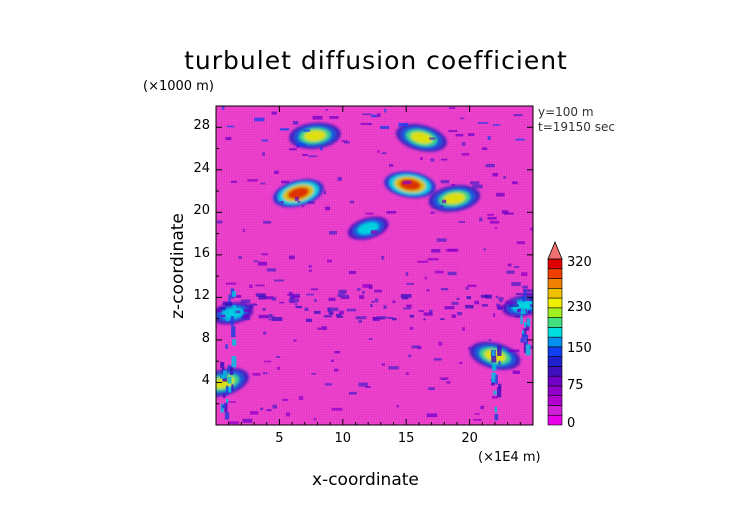 The width and height of the screenshot is (752, 532). I want to click on y-tick-label: 12, so click(201, 296).